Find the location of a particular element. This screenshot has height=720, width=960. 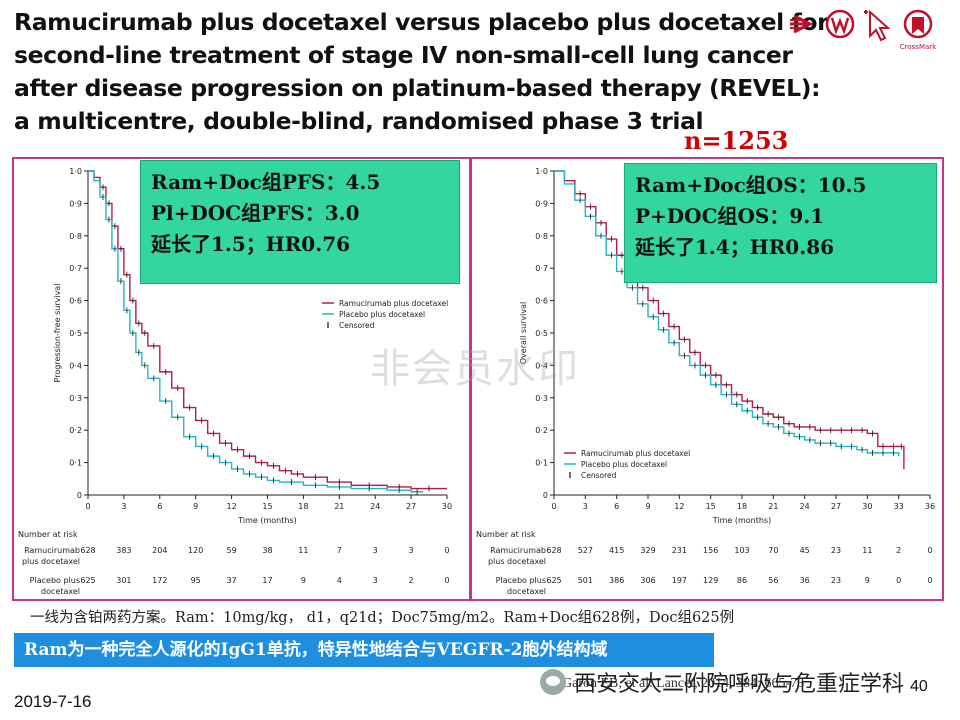

risk-row-label: Ramucirumab is located at coordinates (518, 550).